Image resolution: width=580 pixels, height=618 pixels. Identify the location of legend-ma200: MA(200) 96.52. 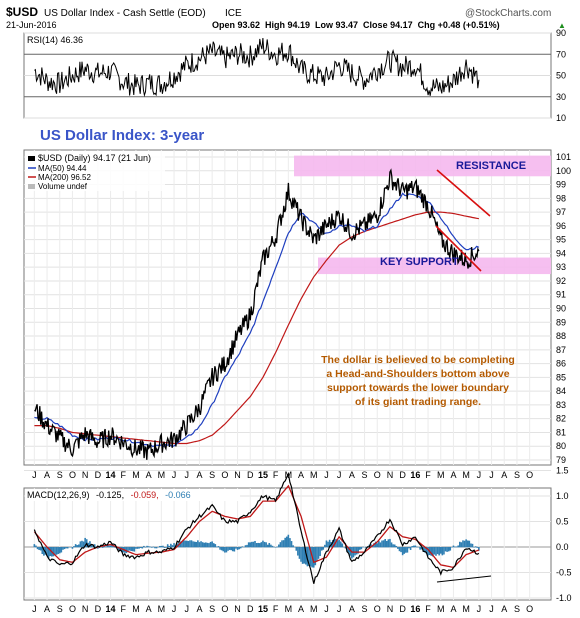
(64, 177).